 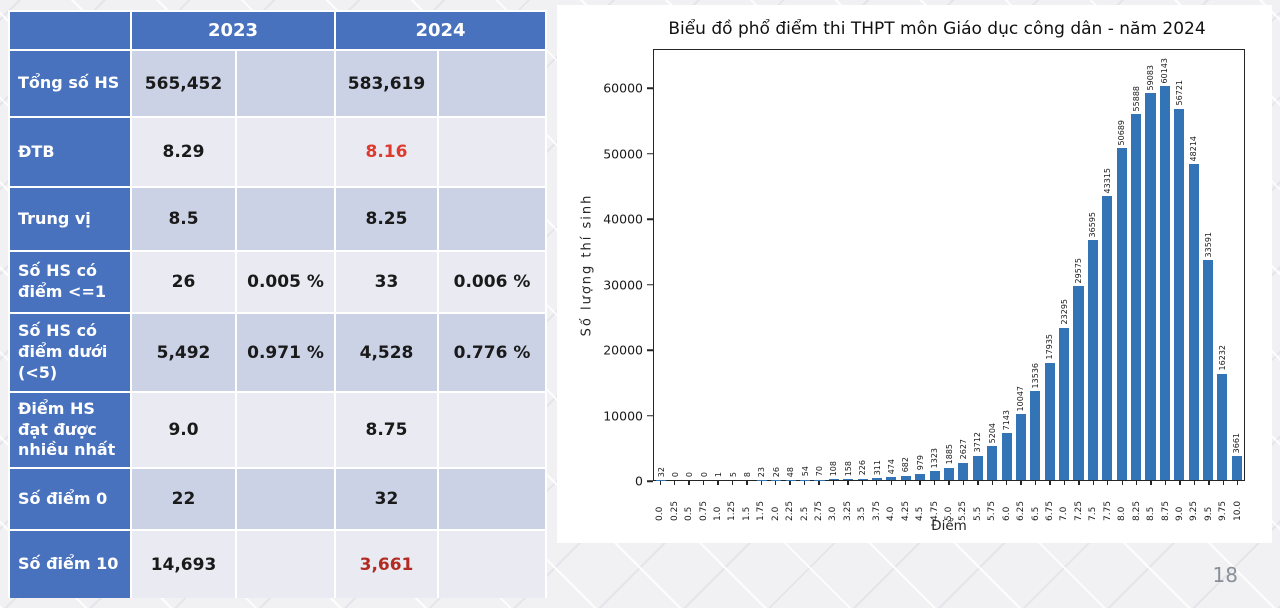 What do you see at coordinates (1208, 244) in the screenshot?
I see `bar-value-label: 33591` at bounding box center [1208, 244].